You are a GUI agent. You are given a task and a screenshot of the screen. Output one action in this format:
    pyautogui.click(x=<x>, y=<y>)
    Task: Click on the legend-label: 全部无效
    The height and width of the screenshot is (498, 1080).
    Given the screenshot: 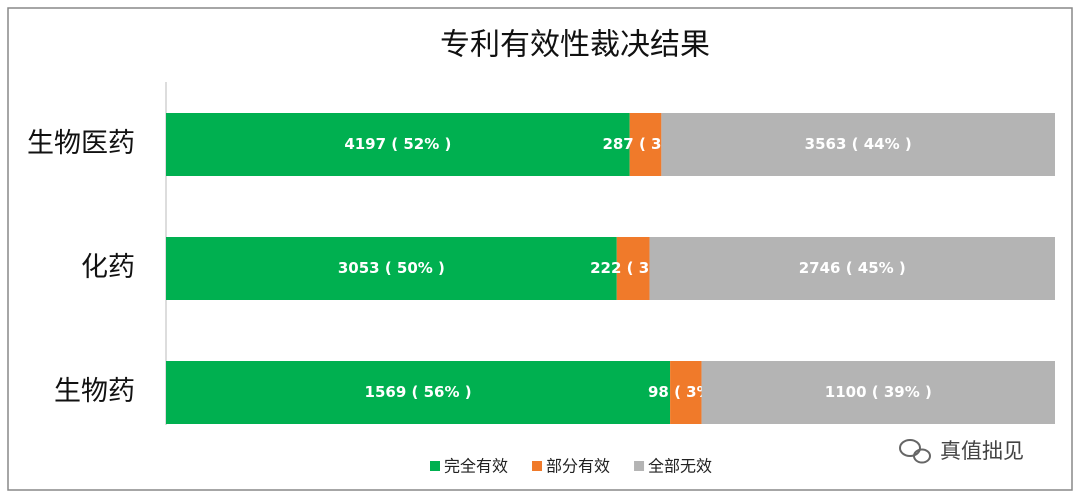 What is the action you would take?
    pyautogui.click(x=680, y=466)
    